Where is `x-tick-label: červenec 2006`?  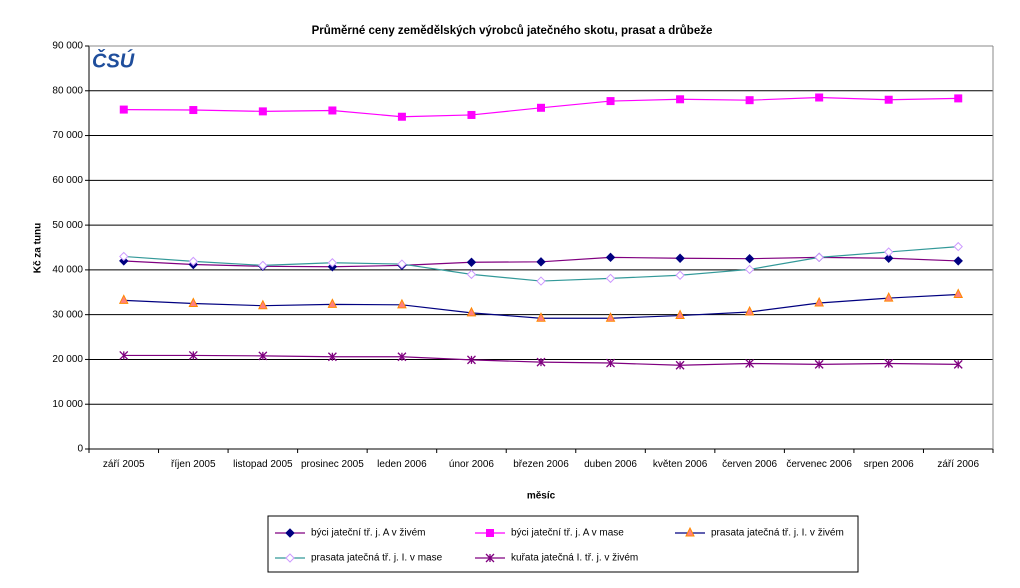 x-tick-label: červenec 2006 is located at coordinates (819, 464).